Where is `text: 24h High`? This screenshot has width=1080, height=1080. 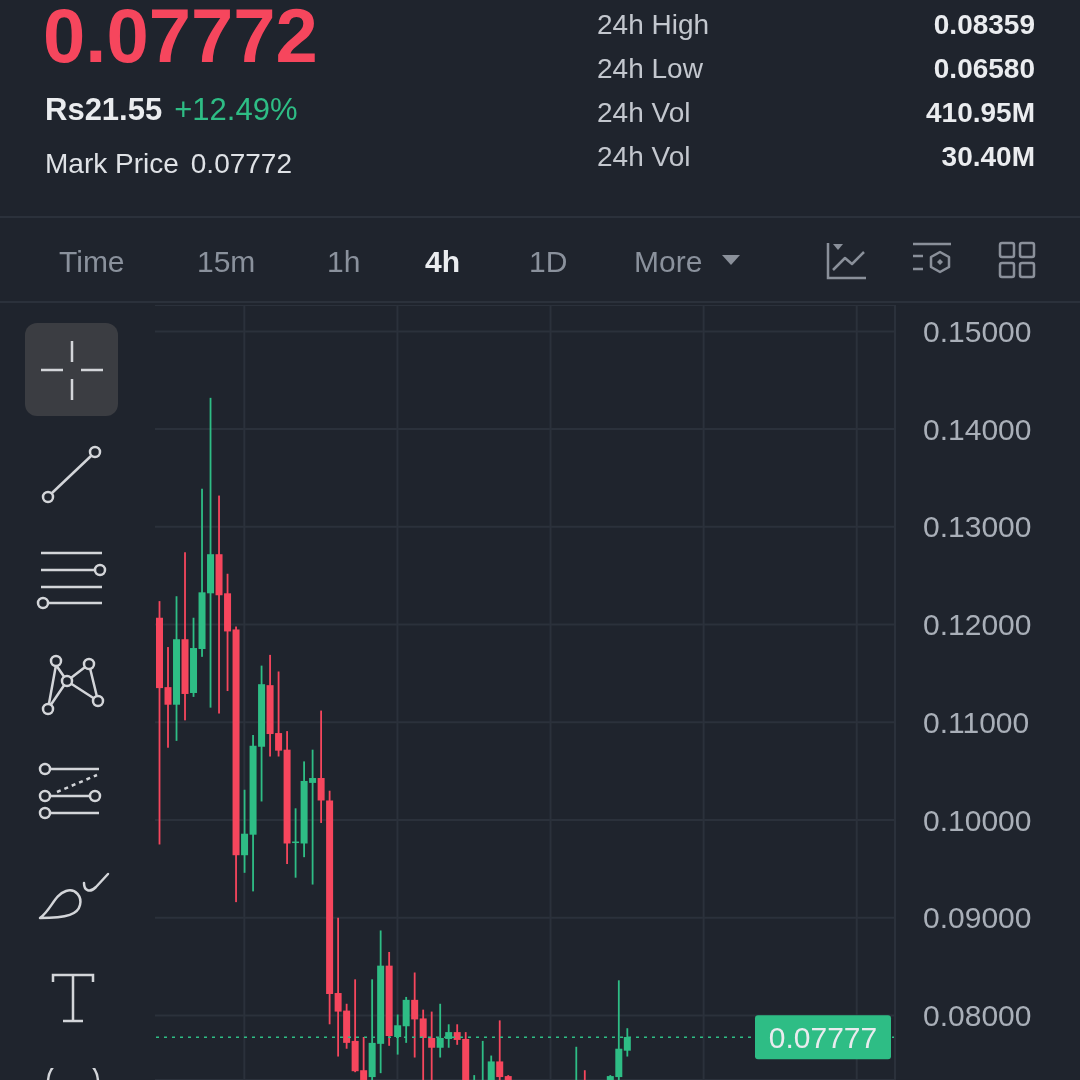 text: 24h High is located at coordinates (653, 25).